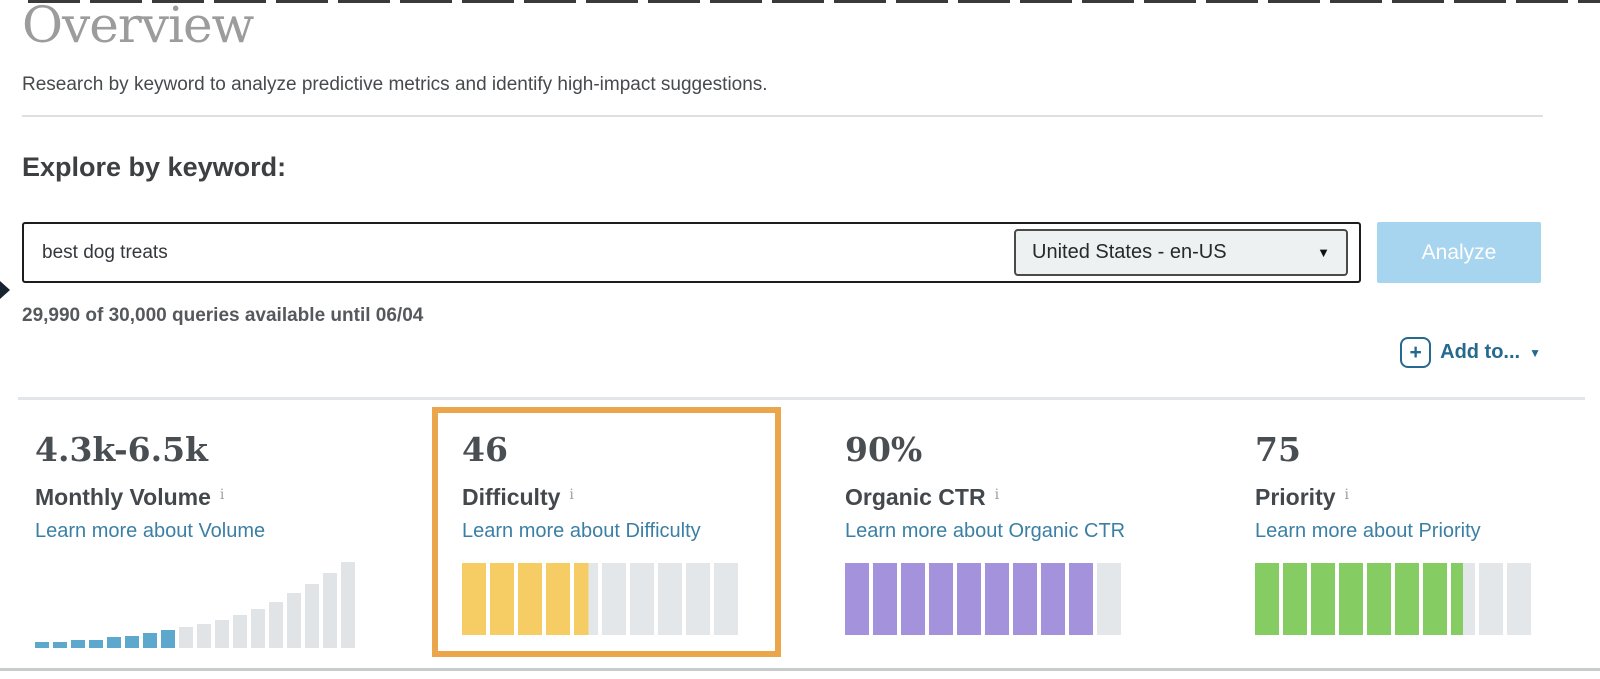 This screenshot has height=679, width=1600. I want to click on learn-more-link: Learn more about Difficulty, so click(581, 531).